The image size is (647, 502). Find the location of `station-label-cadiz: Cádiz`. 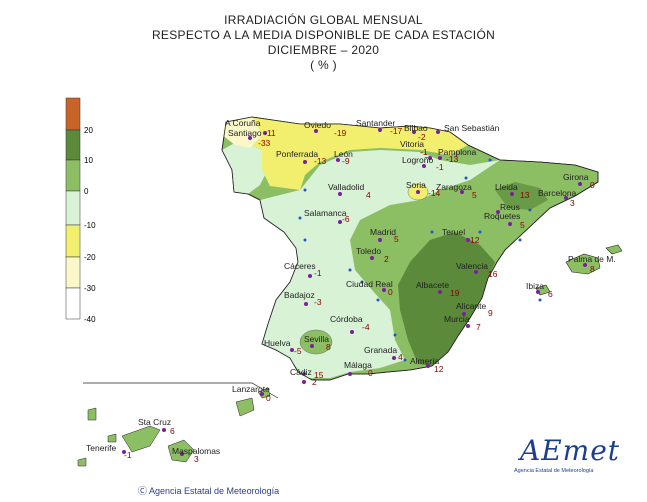

station-label-cadiz: Cádiz is located at coordinates (301, 372).